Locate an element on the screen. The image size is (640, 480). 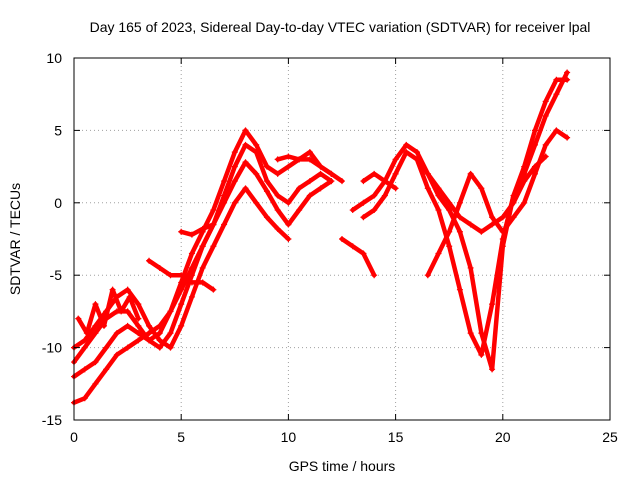
y-tick-label: 5 is located at coordinates (58, 130).